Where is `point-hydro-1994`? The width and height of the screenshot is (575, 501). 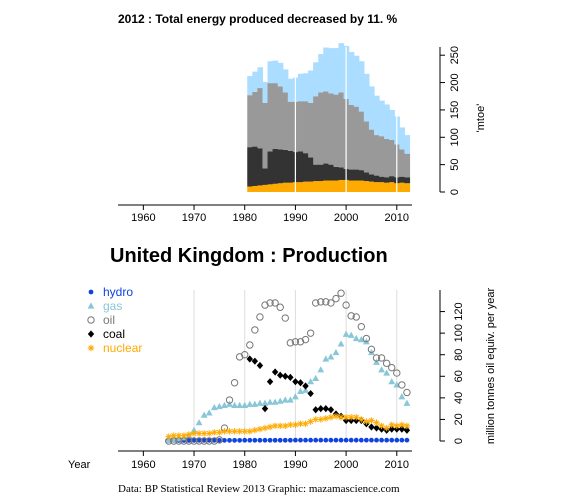 point-hydro-1994 is located at coordinates (316, 440).